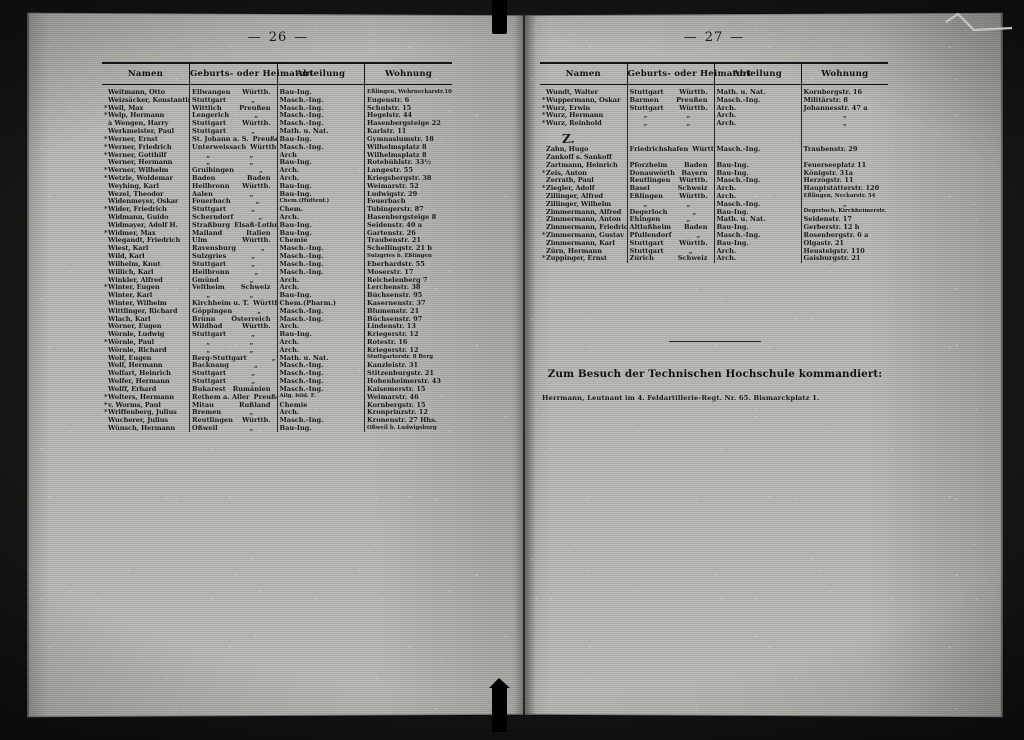 Image resolution: width=1024 pixels, height=740 pixels. Describe the element at coordinates (146, 132) in the screenshot. I see `cell-name: Werkmeister, Paul` at that location.